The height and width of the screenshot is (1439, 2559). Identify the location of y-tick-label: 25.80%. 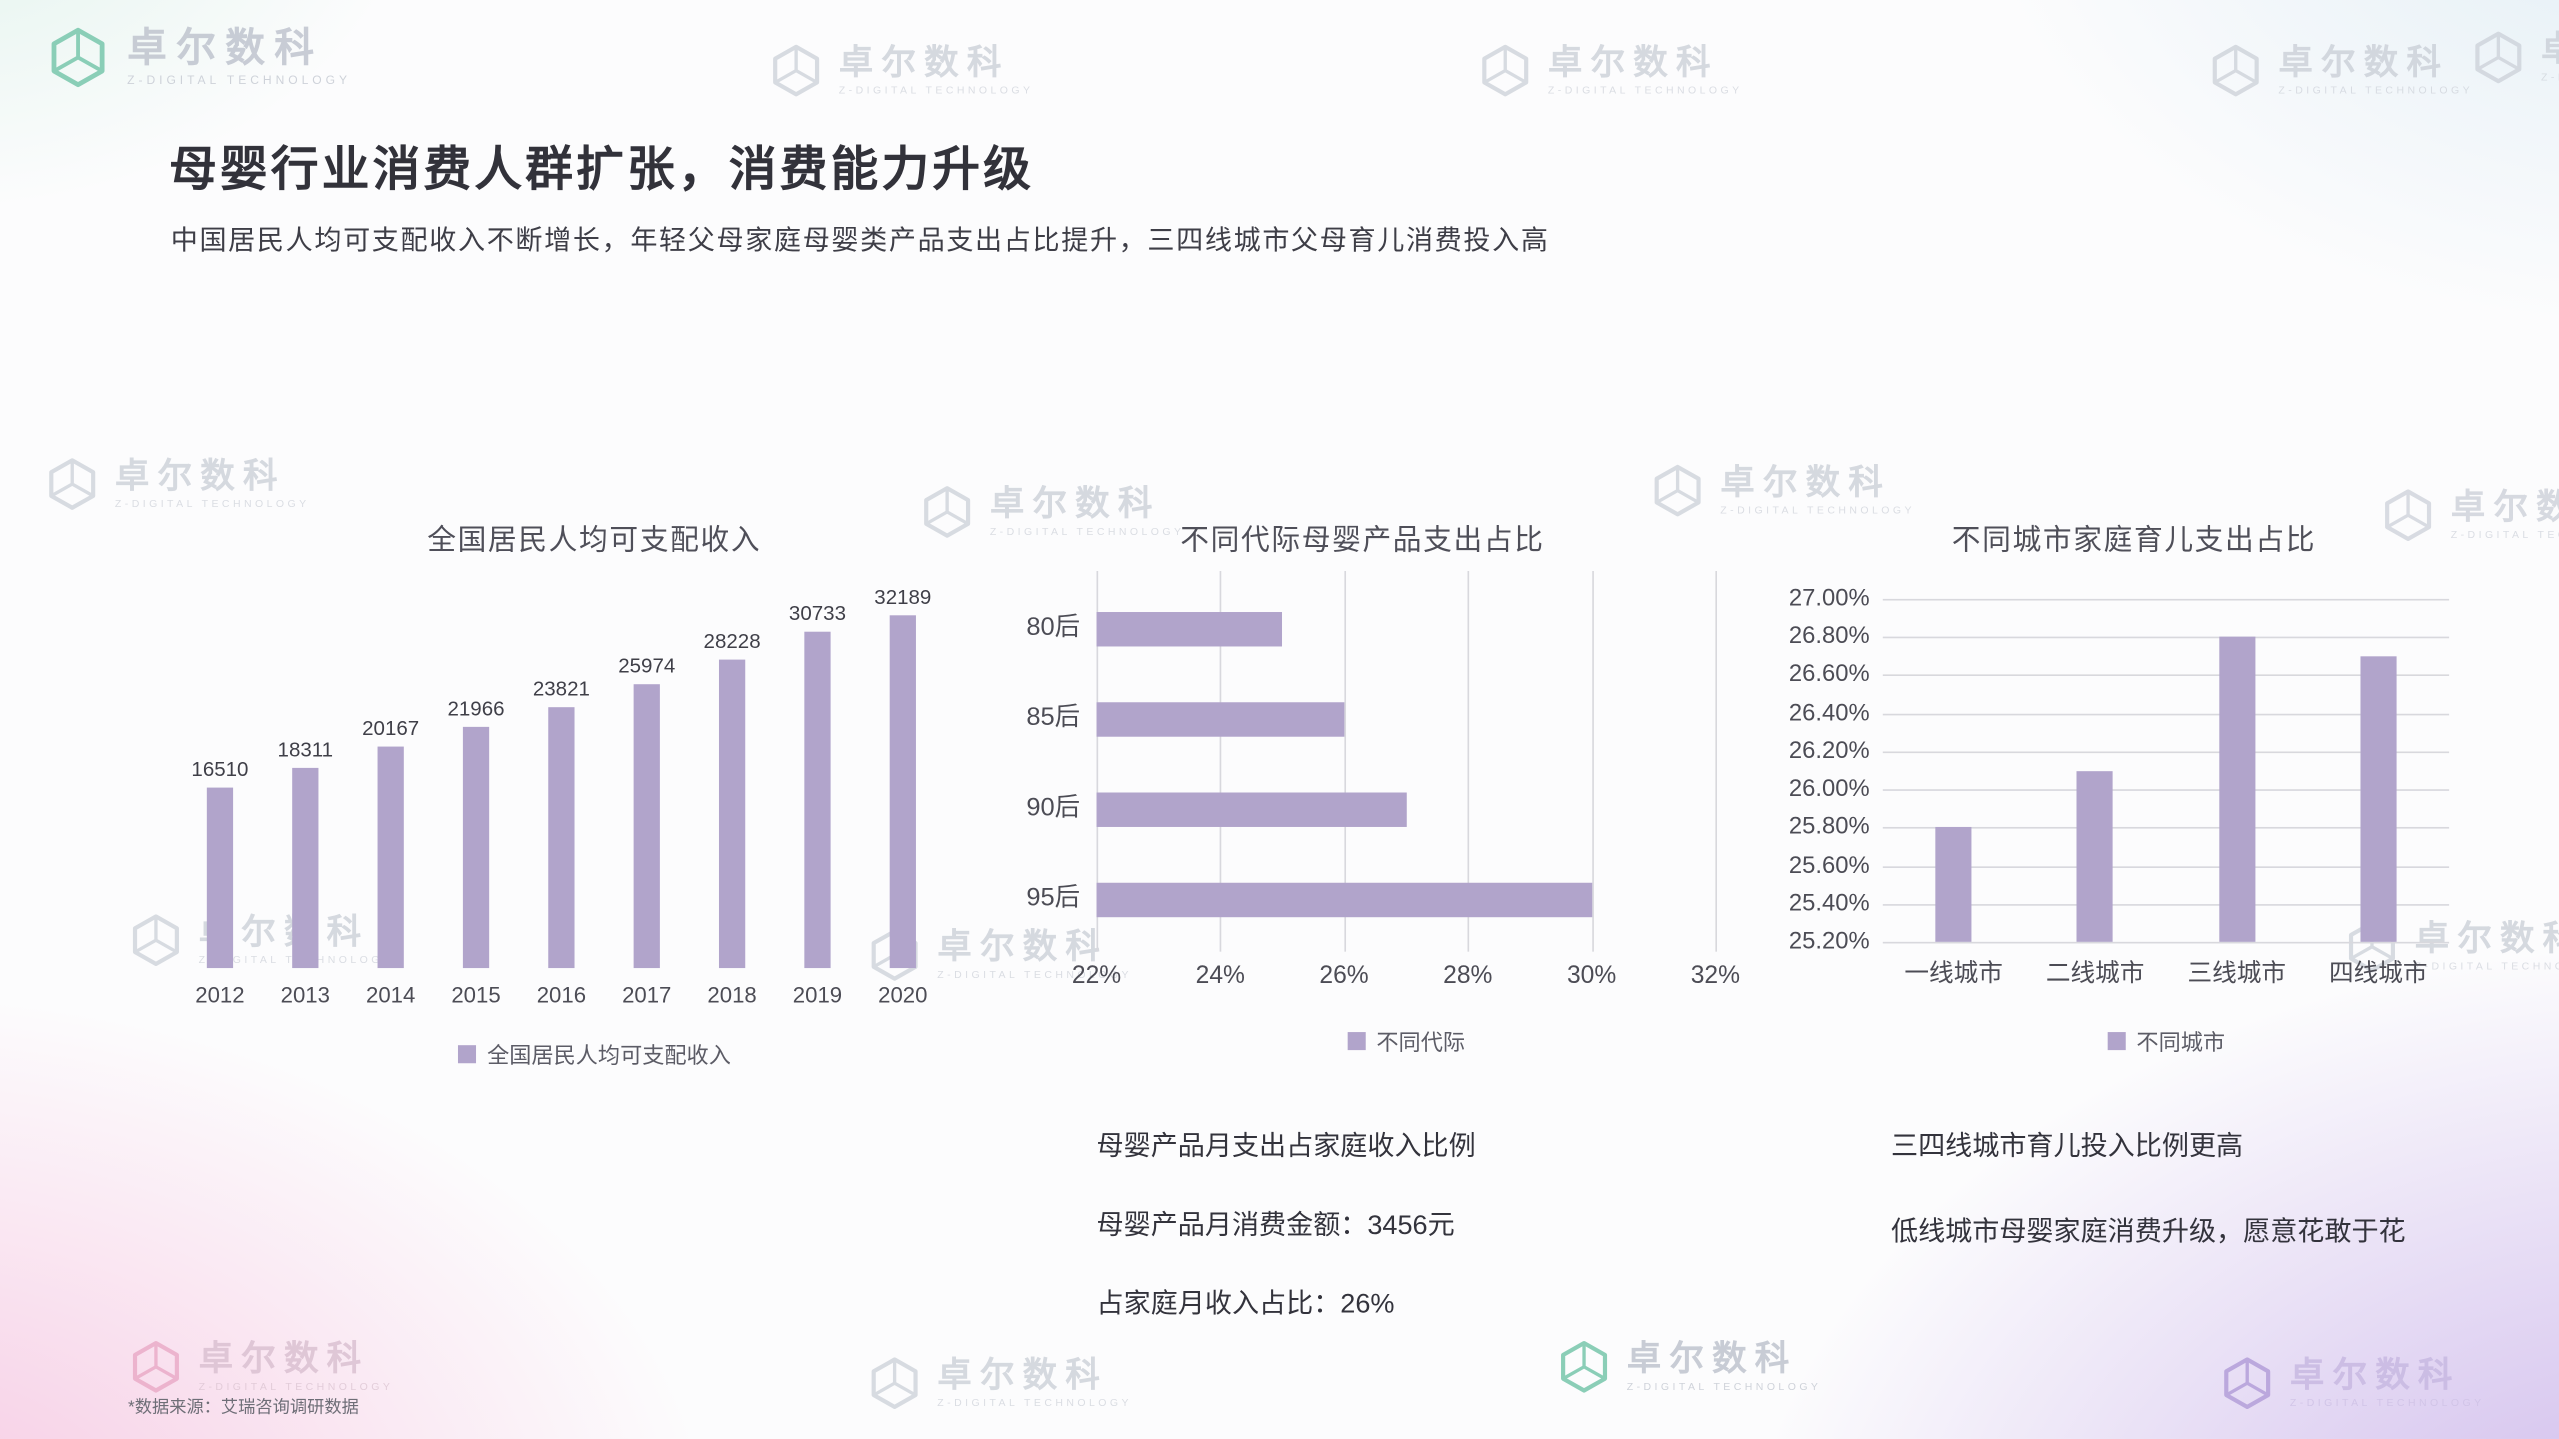
(1829, 827).